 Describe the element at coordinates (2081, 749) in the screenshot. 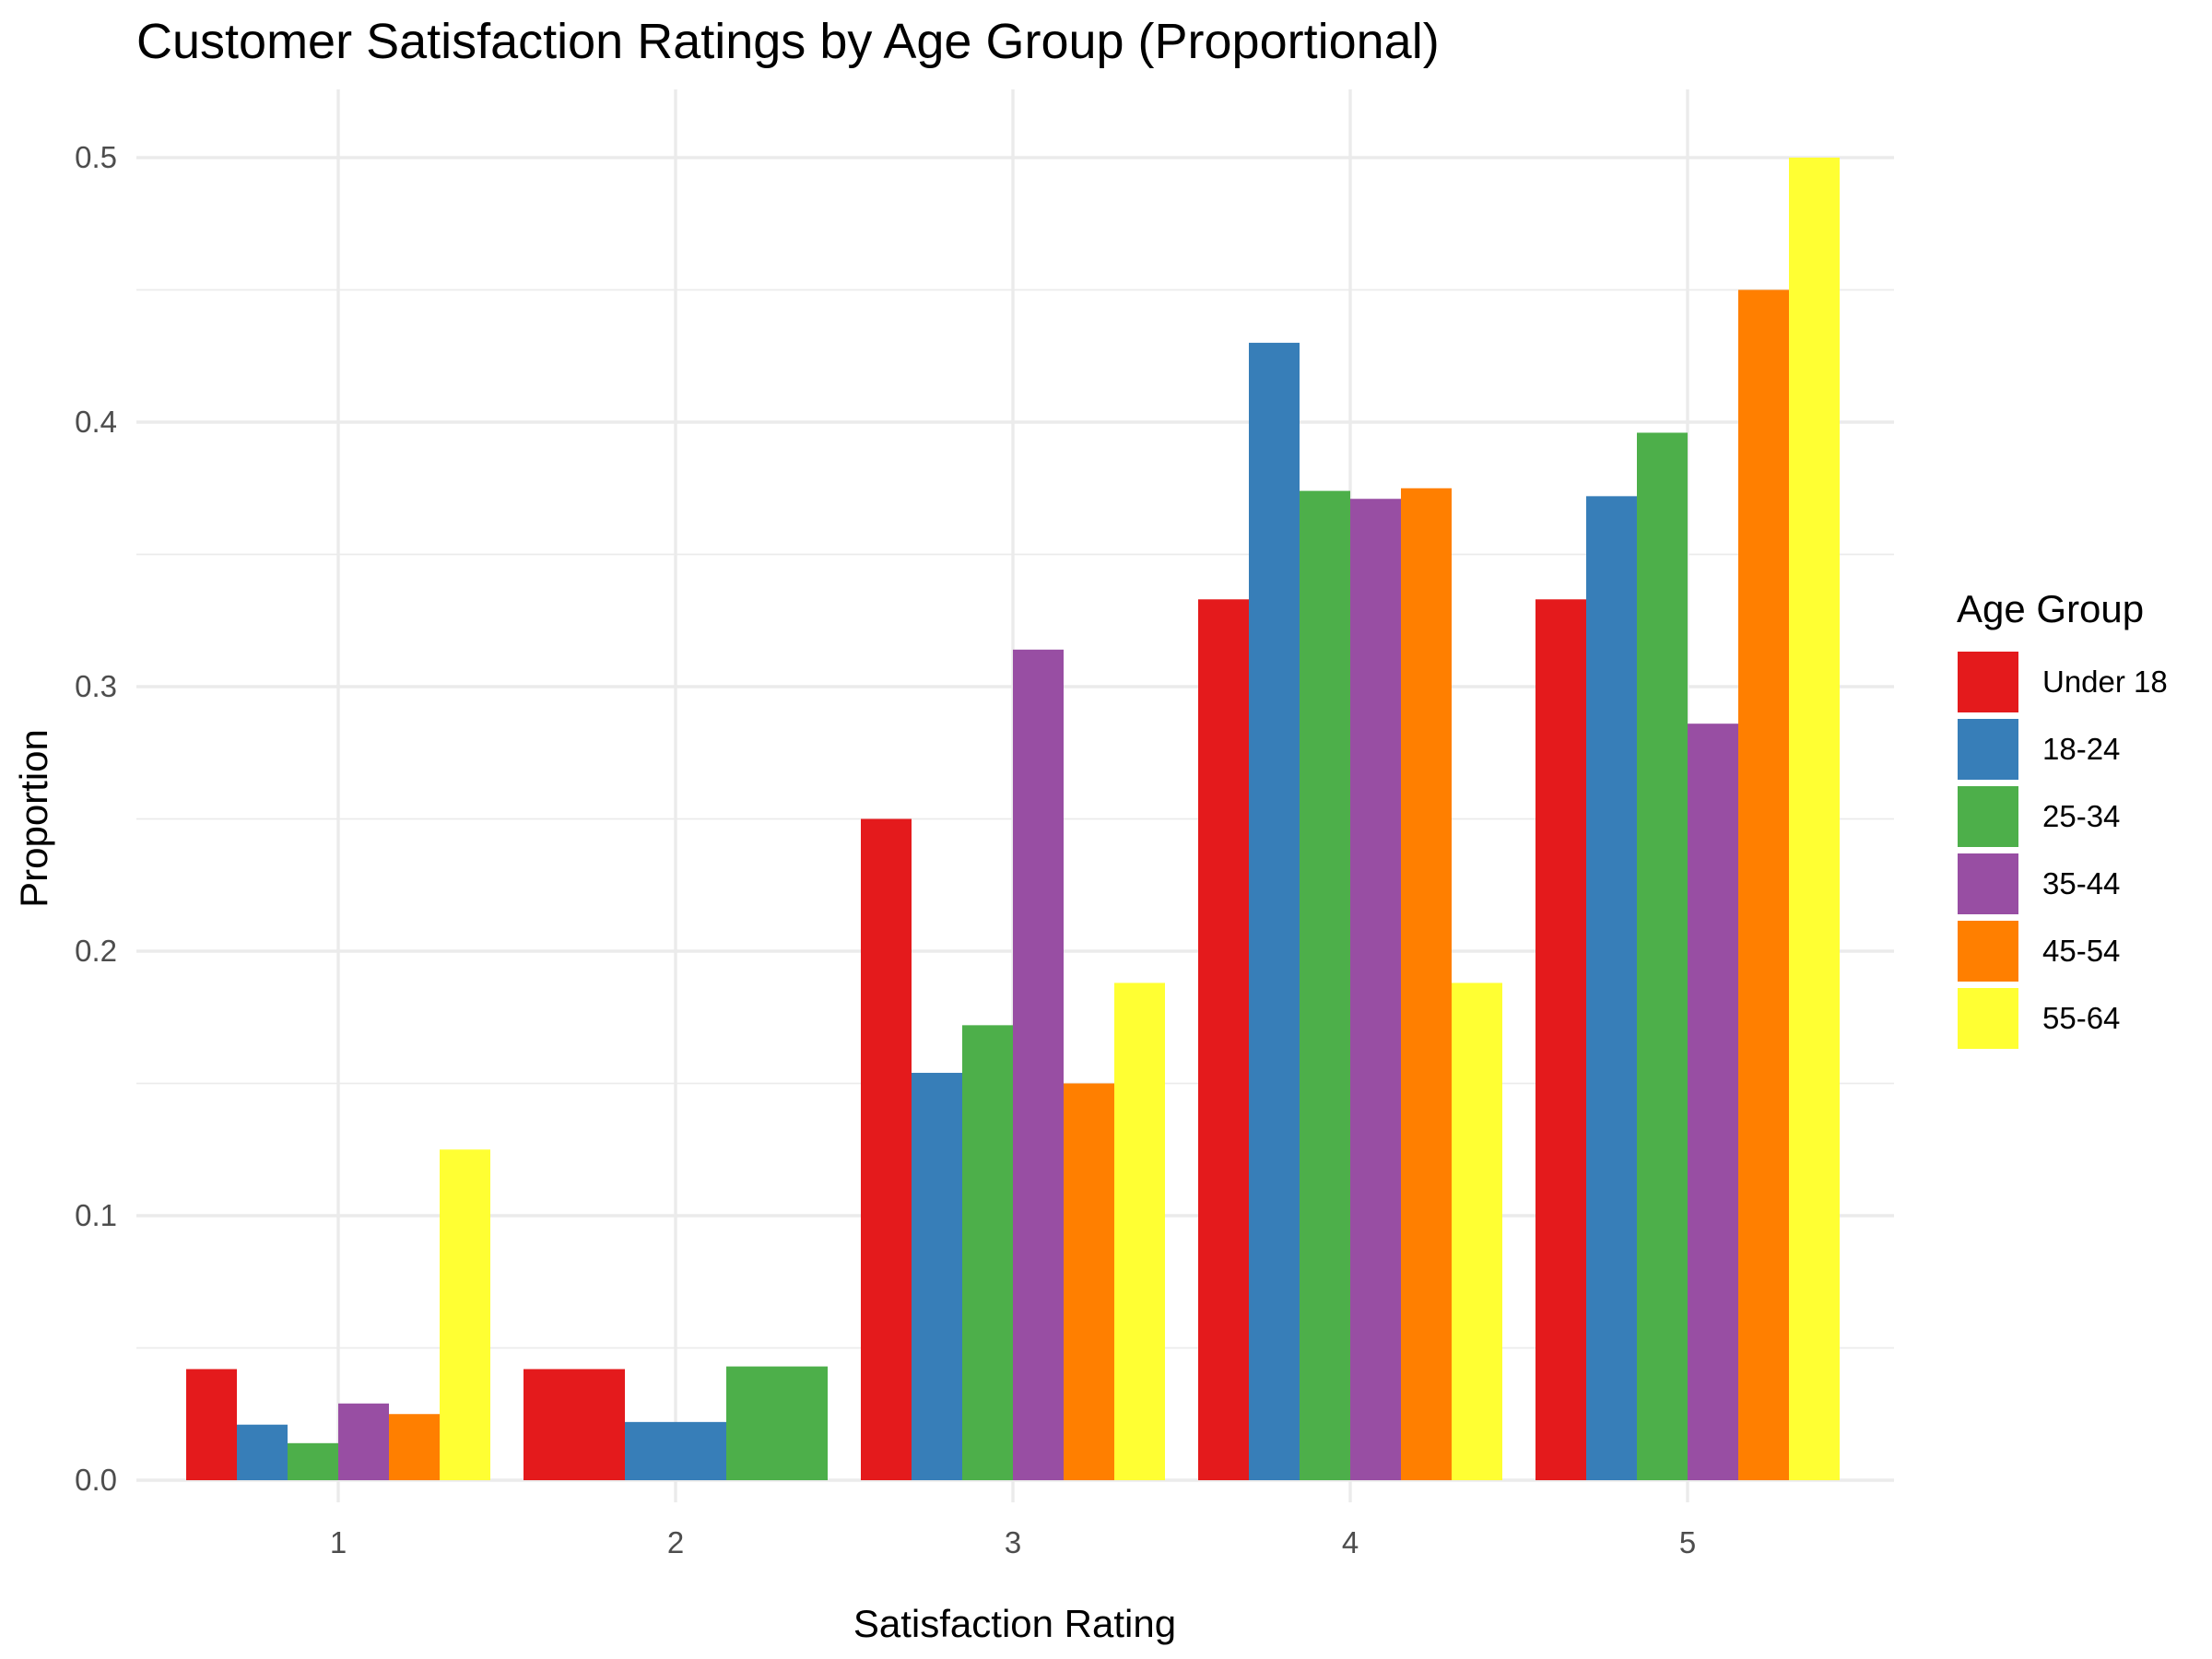

I see `legend-label: 18-24` at that location.